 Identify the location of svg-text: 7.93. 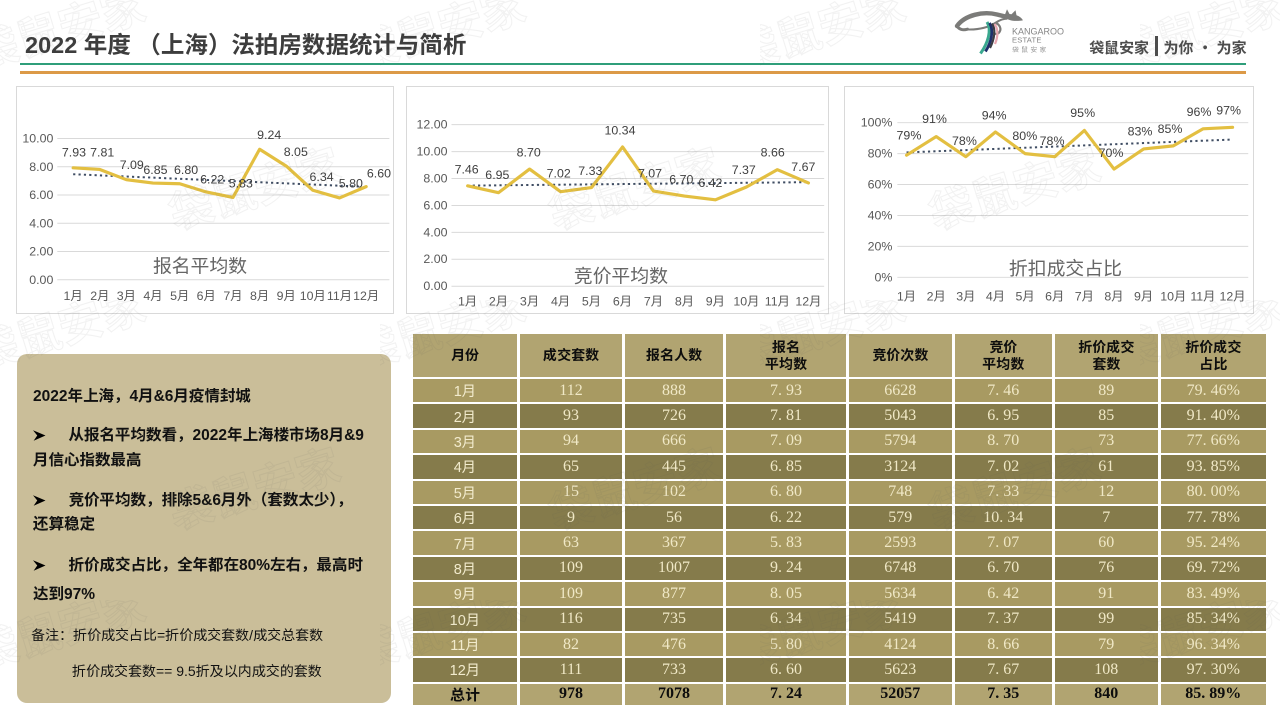
(74, 153).